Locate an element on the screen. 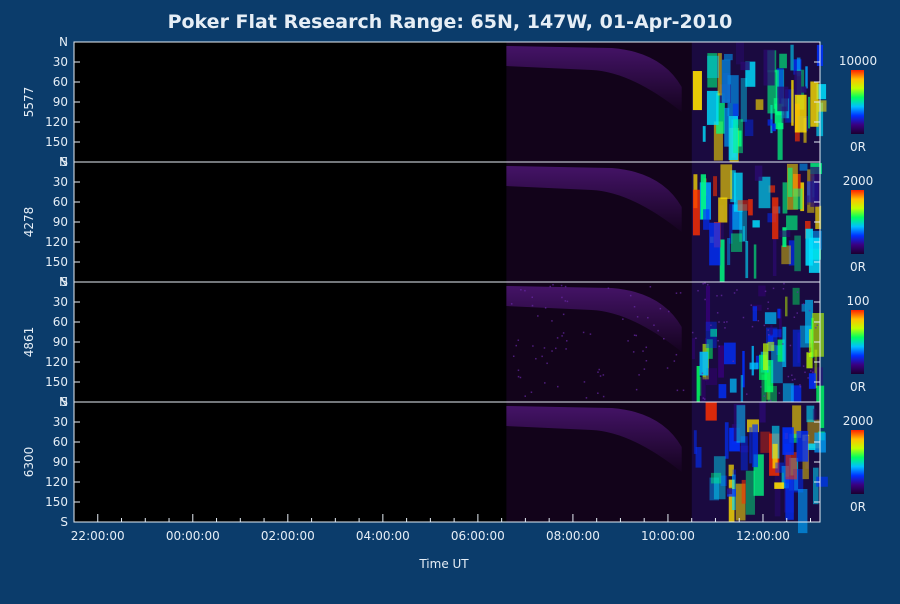  y-tick-label: S is located at coordinates (64, 522).